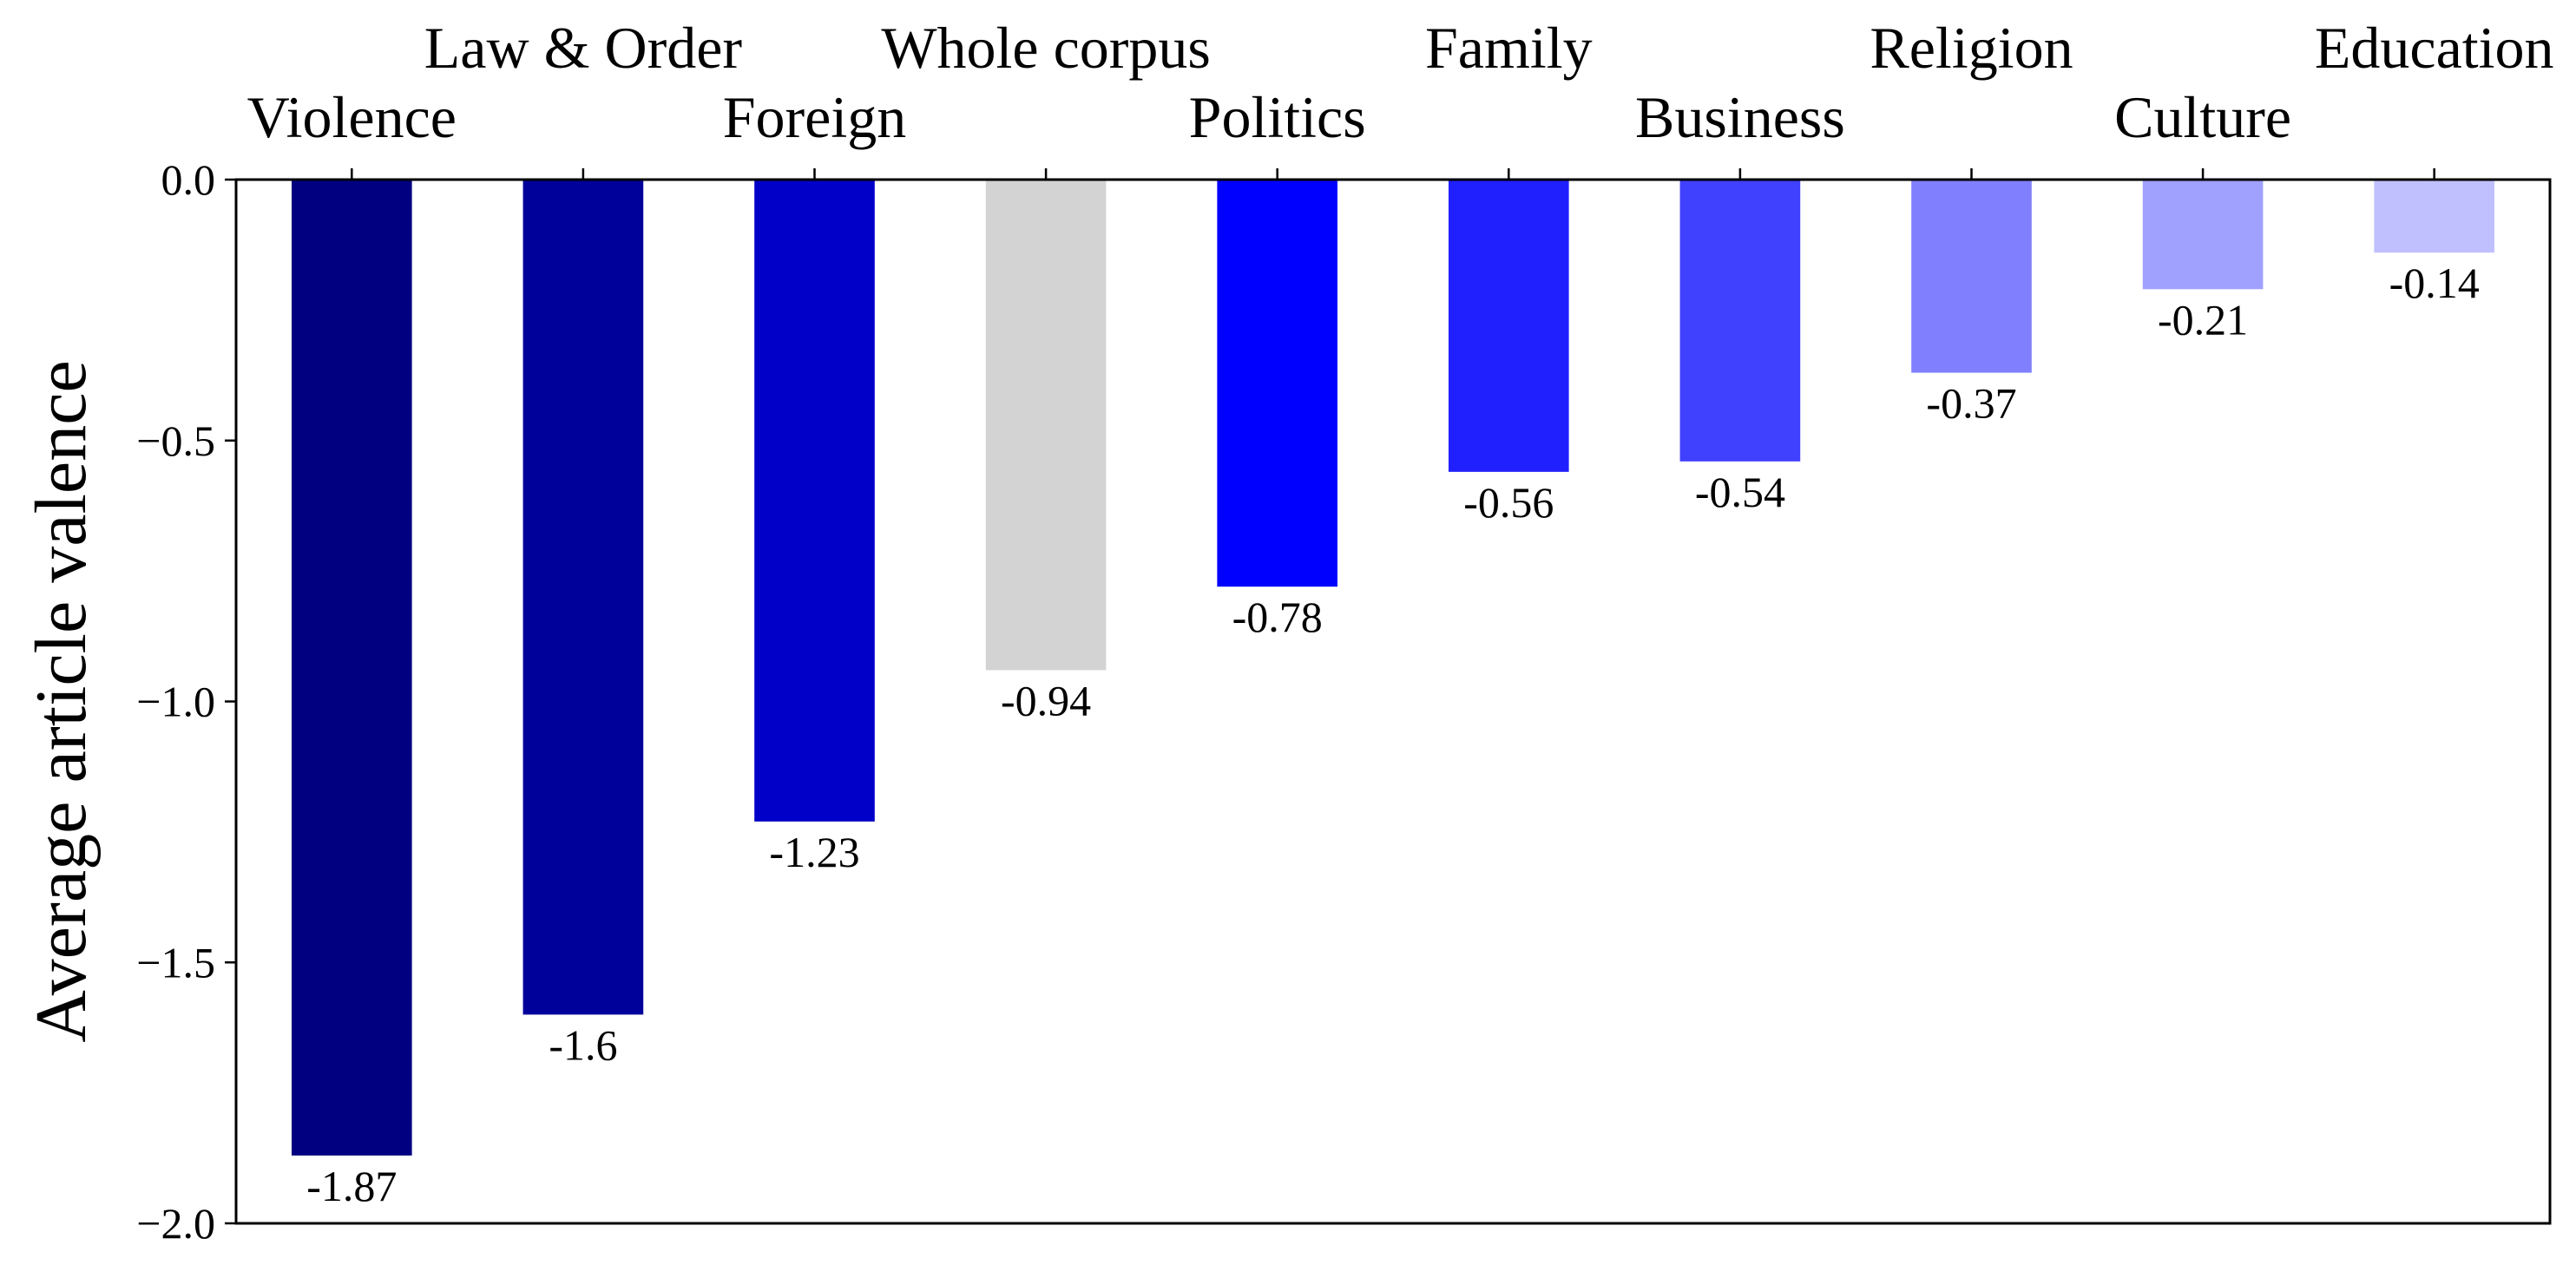 Image resolution: width=2576 pixels, height=1278 pixels. What do you see at coordinates (2202, 117) in the screenshot?
I see `x-tick-label-culture: Culture` at bounding box center [2202, 117].